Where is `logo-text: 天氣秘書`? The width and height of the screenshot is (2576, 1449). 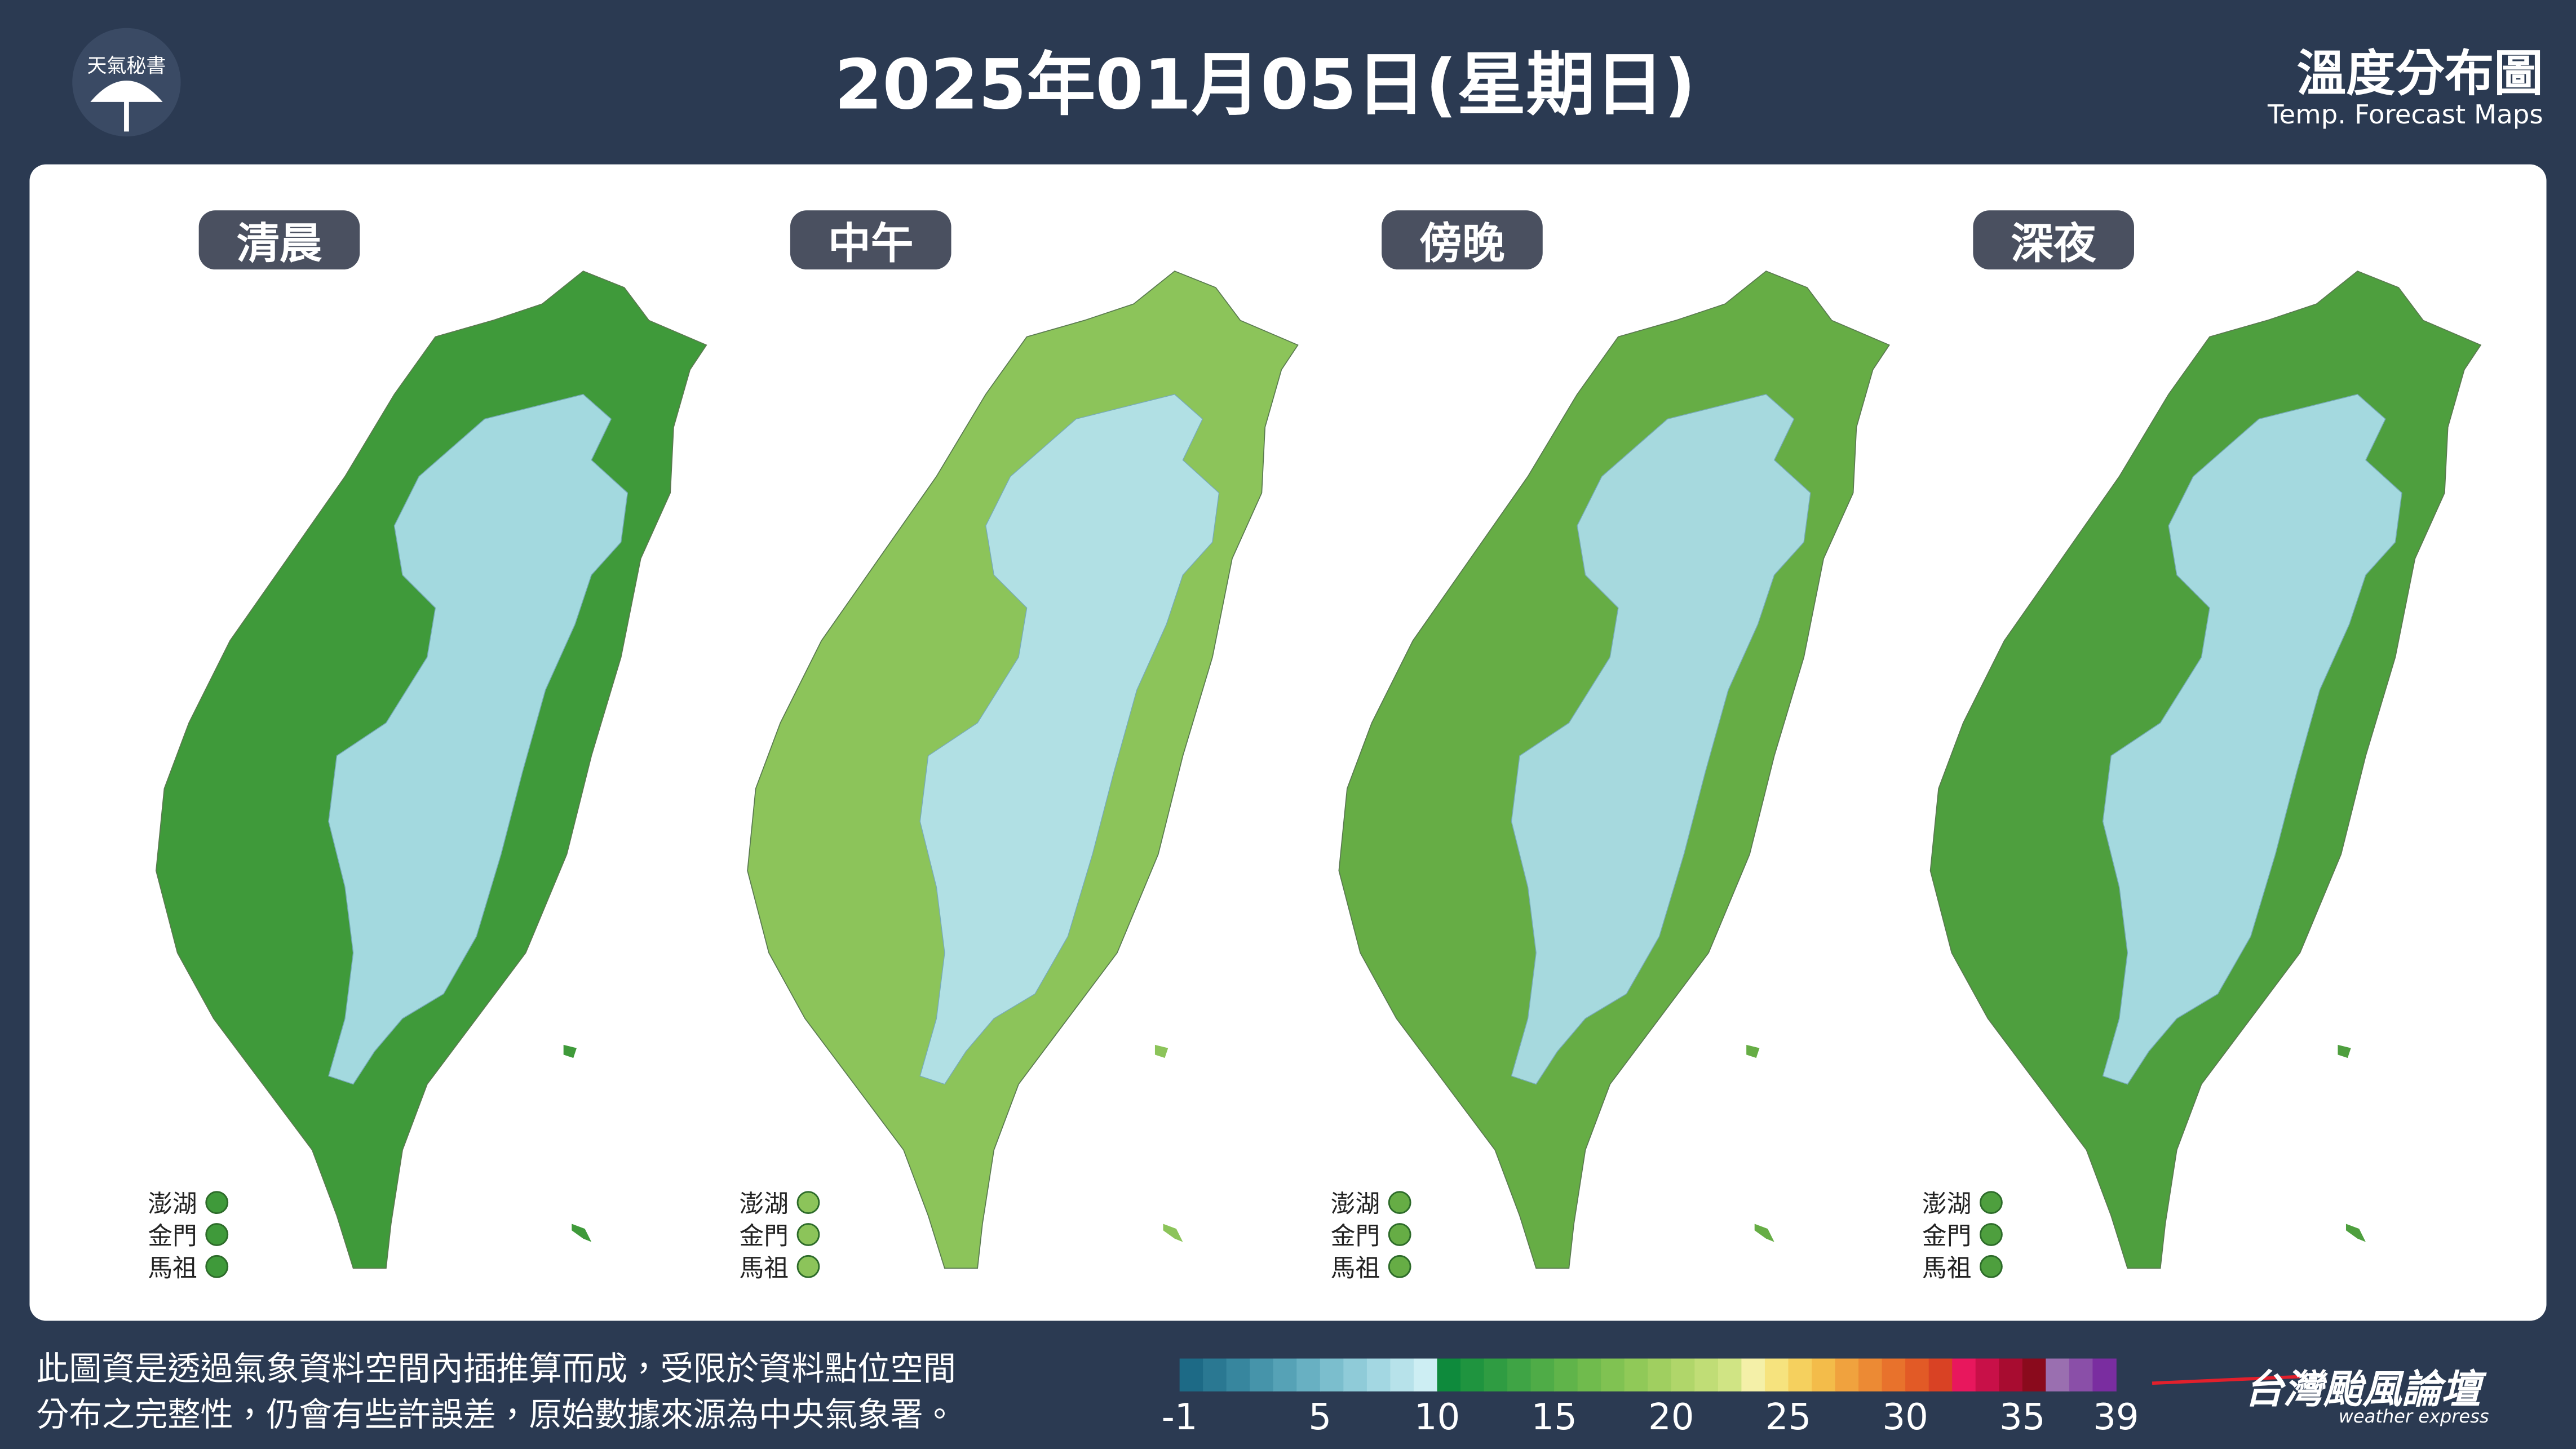
logo-text: 天氣秘書 is located at coordinates (126, 66).